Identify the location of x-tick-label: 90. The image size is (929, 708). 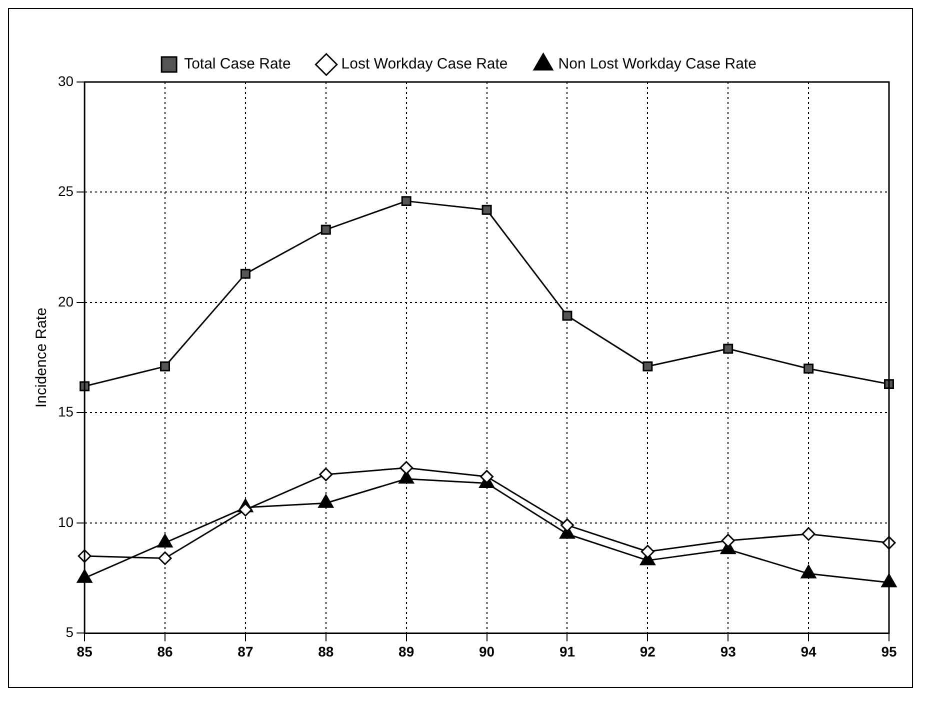
(486, 651).